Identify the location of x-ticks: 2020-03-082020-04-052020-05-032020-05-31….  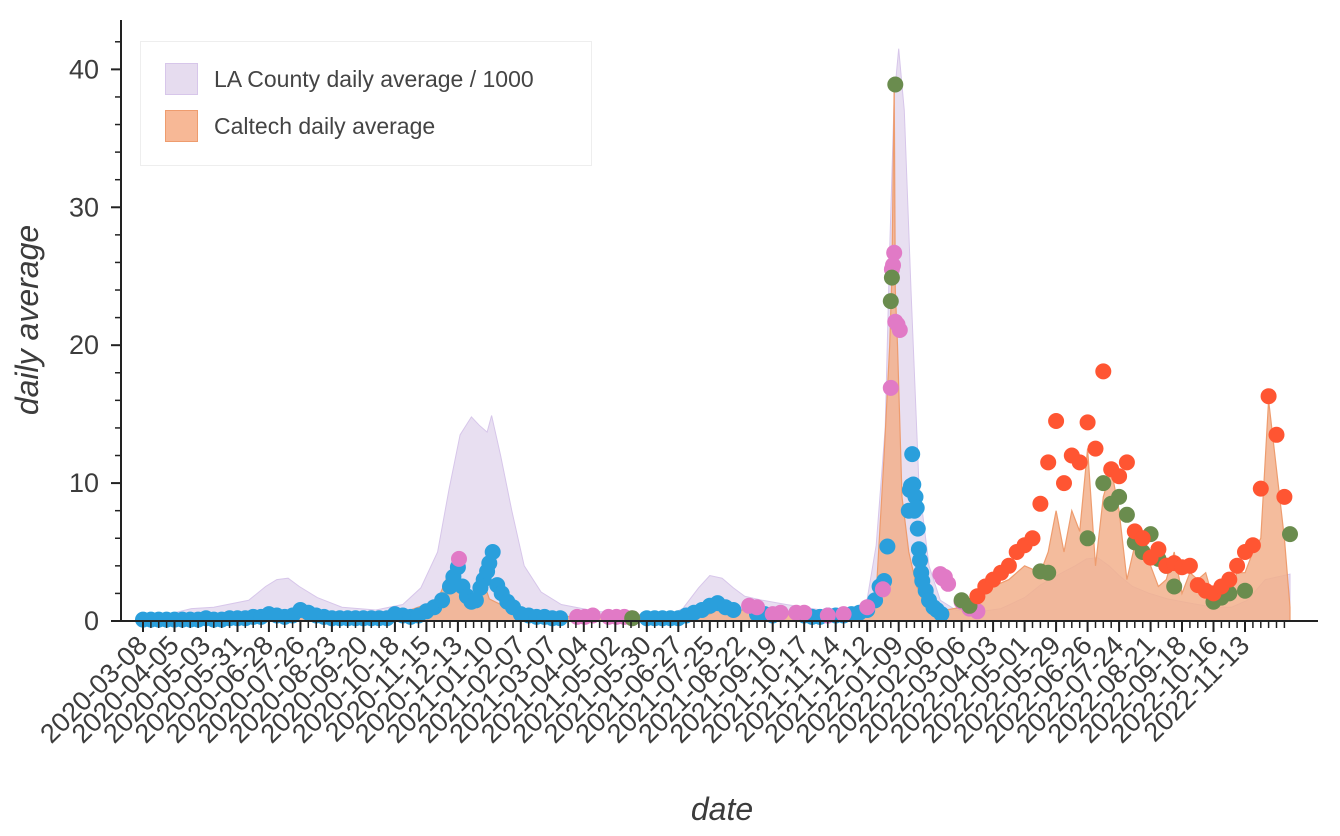
(660, 685).